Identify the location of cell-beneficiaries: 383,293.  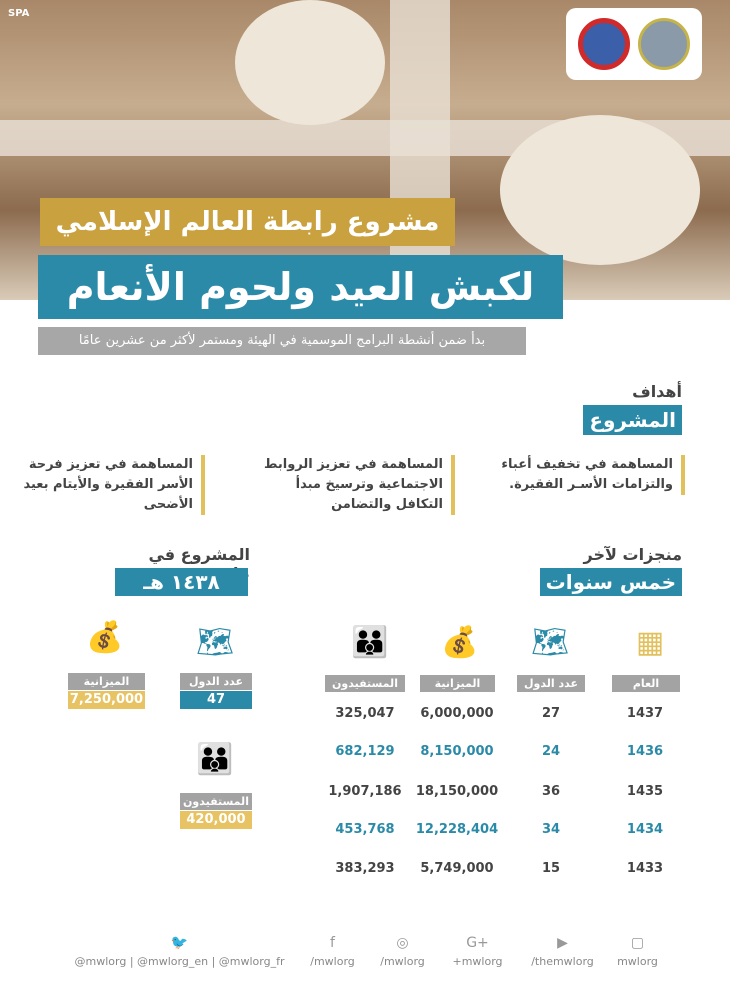
(365, 868).